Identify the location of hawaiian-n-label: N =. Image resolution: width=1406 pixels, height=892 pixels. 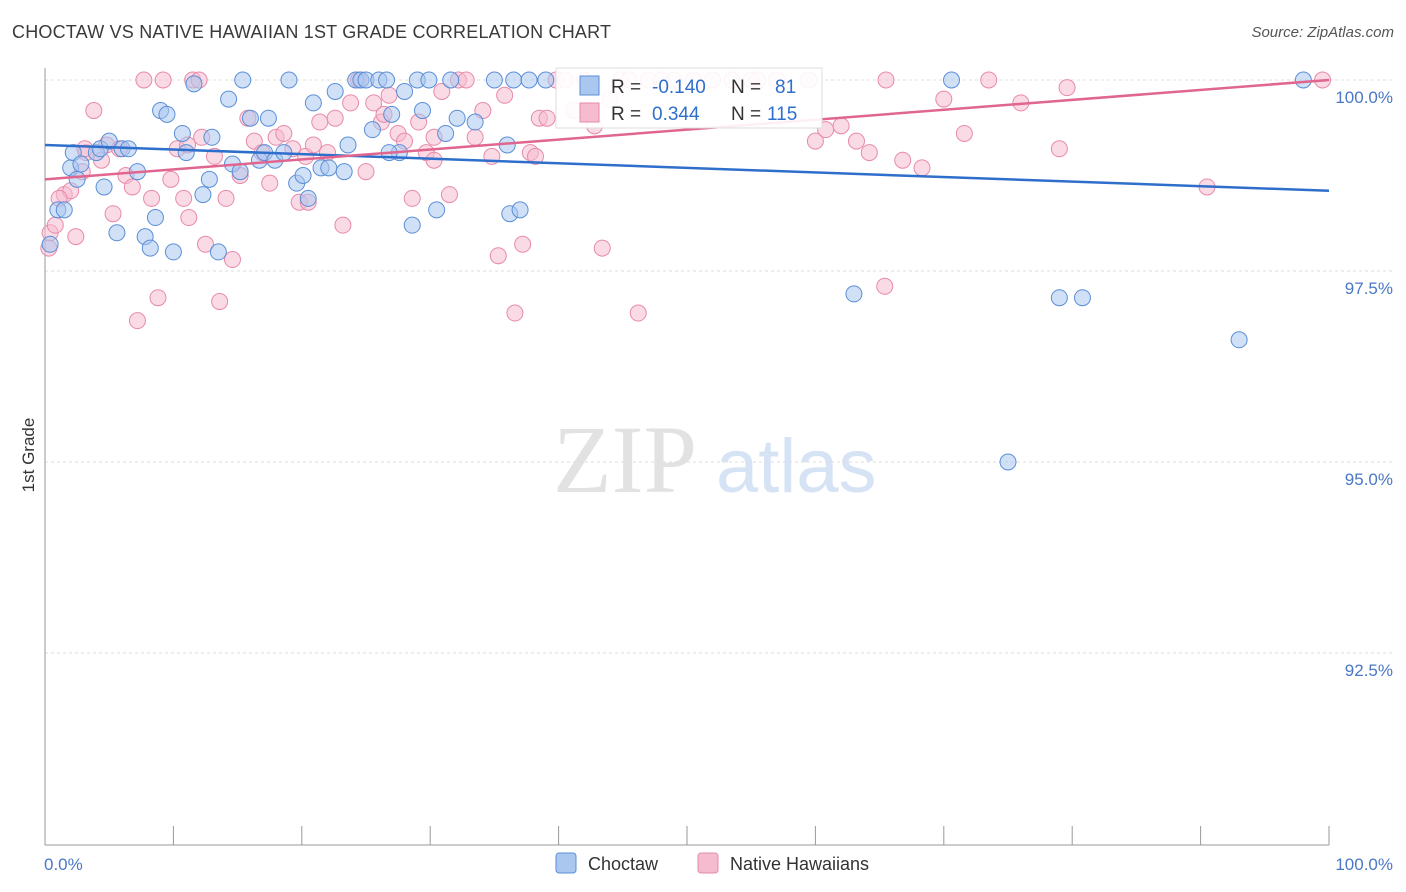
(746, 114).